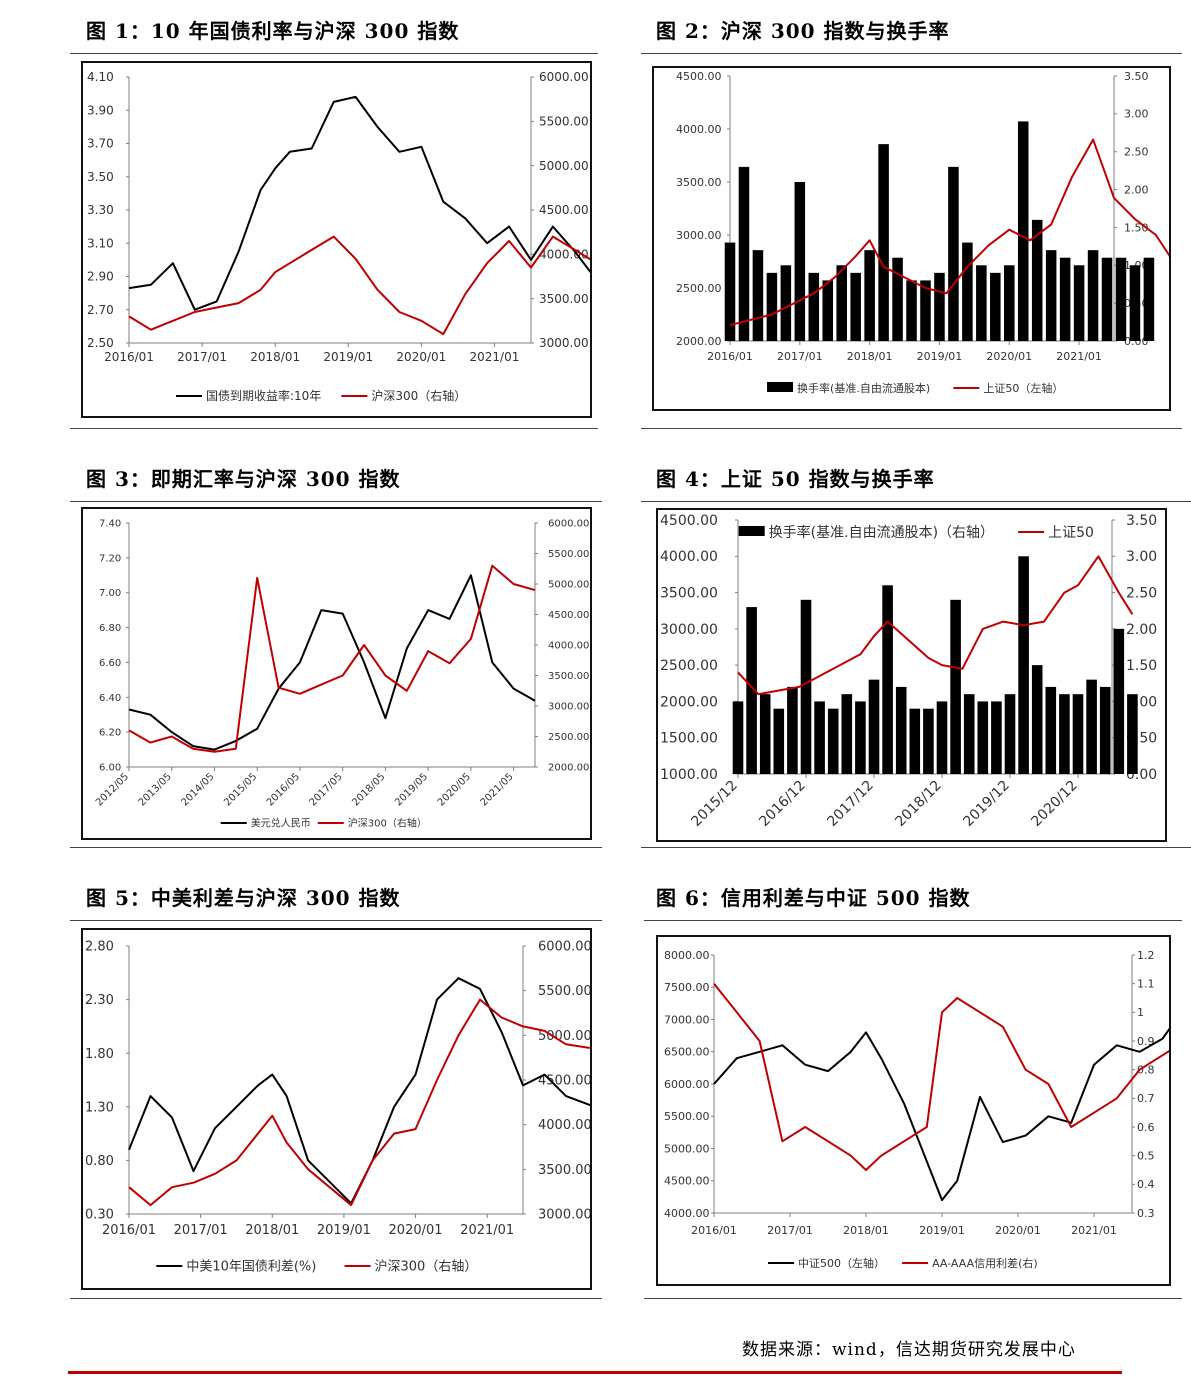 The image size is (1191, 1377). Describe the element at coordinates (240, 789) in the screenshot. I see `x-axis-tick-label: 2015/05` at that location.